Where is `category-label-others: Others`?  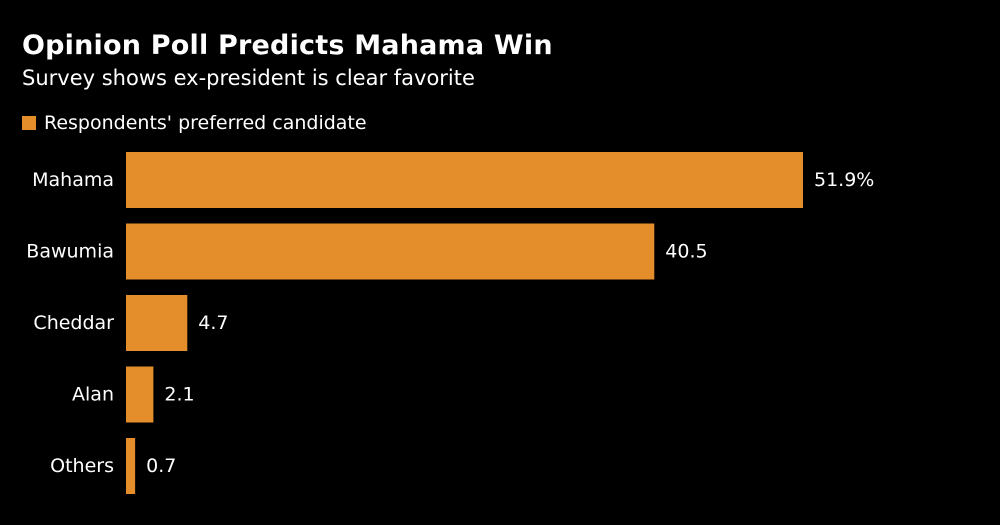 category-label-others: Others is located at coordinates (82, 466).